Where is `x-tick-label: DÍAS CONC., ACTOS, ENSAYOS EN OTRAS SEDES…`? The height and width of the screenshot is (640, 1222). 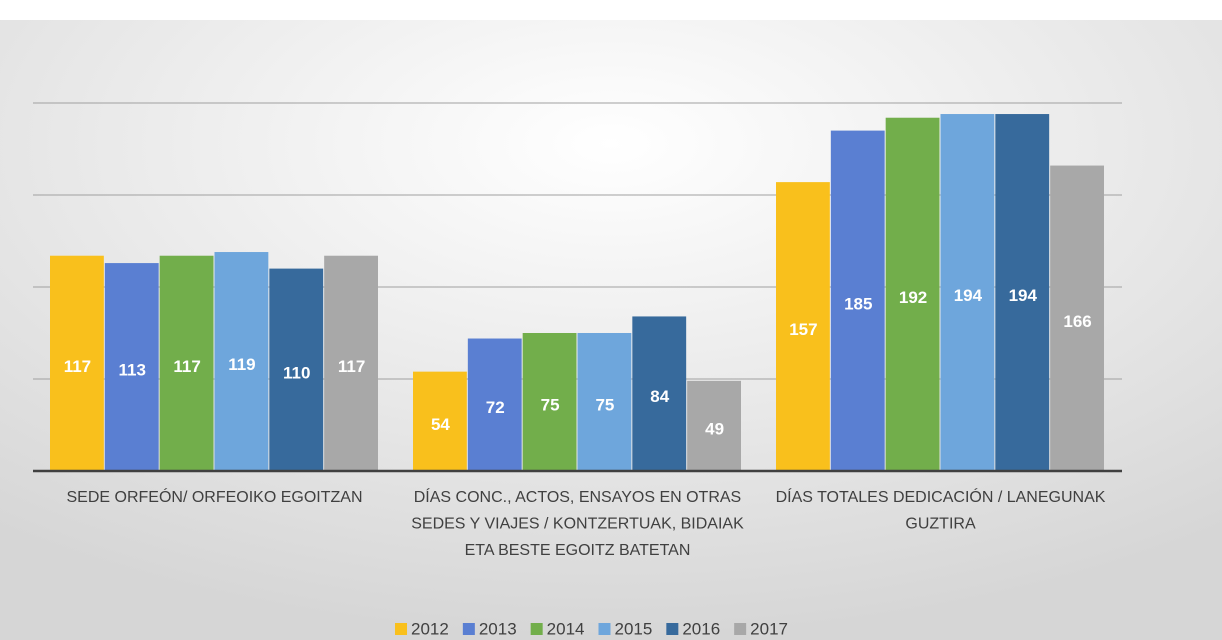 x-tick-label: DÍAS CONC., ACTOS, ENSAYOS EN OTRAS SEDES… is located at coordinates (577, 523).